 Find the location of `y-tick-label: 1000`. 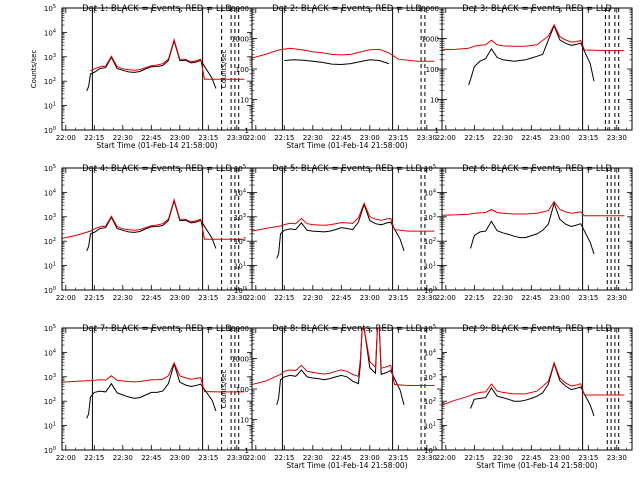

y-tick-label: 1000 is located at coordinates (240, 360).